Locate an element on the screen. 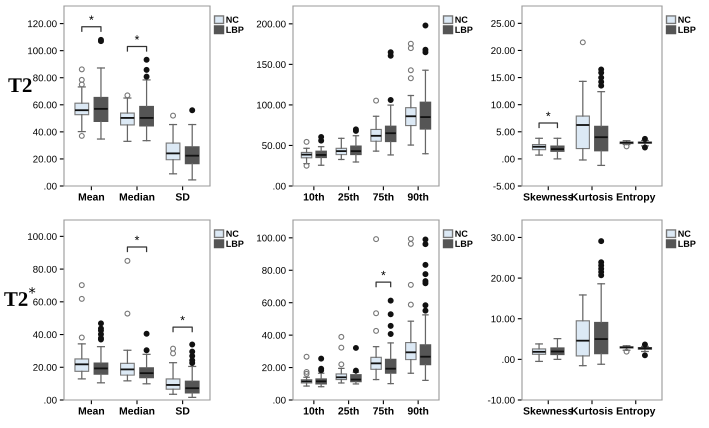 The width and height of the screenshot is (709, 428). y-tick-label: 5.00 is located at coordinates (505, 132).